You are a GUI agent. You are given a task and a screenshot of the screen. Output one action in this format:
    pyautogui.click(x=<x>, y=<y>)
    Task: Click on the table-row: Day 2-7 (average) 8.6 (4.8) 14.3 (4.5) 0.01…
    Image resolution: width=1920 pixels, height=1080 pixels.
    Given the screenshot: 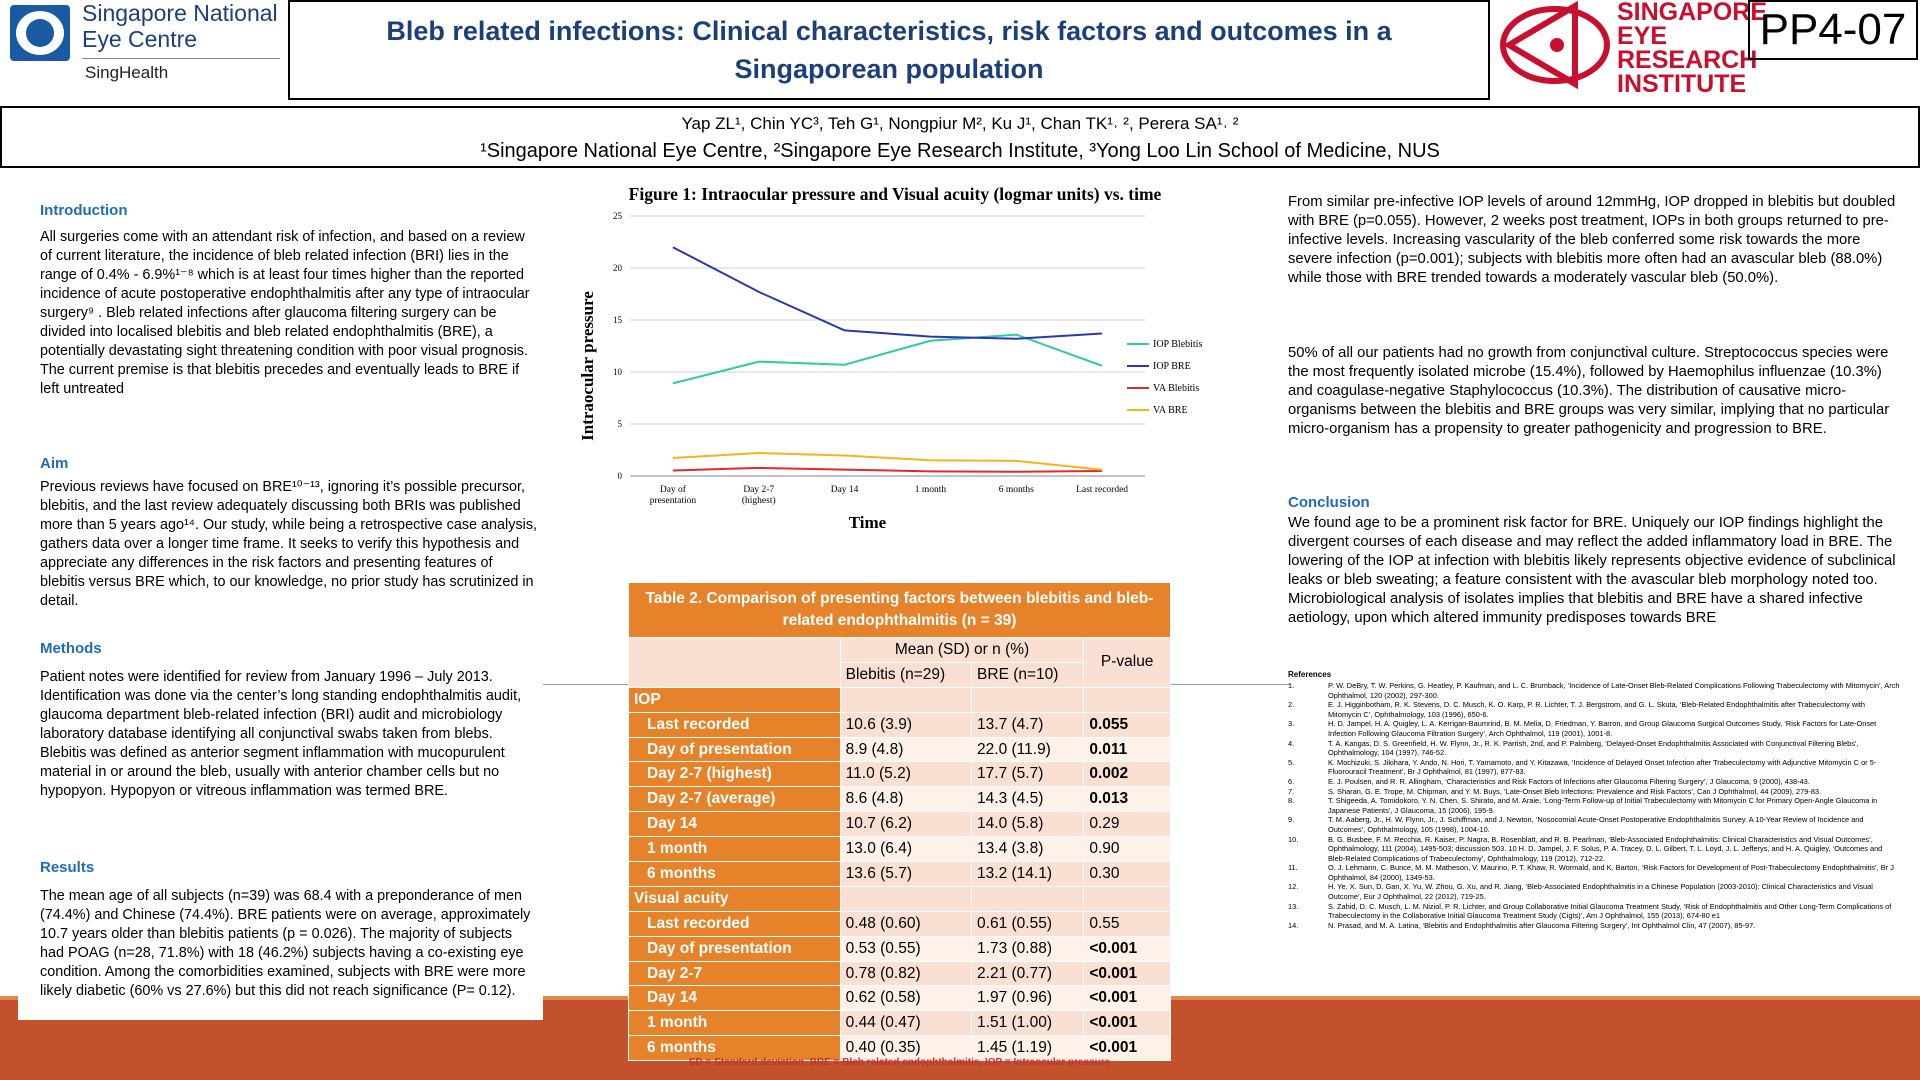 What is the action you would take?
    pyautogui.click(x=899, y=799)
    